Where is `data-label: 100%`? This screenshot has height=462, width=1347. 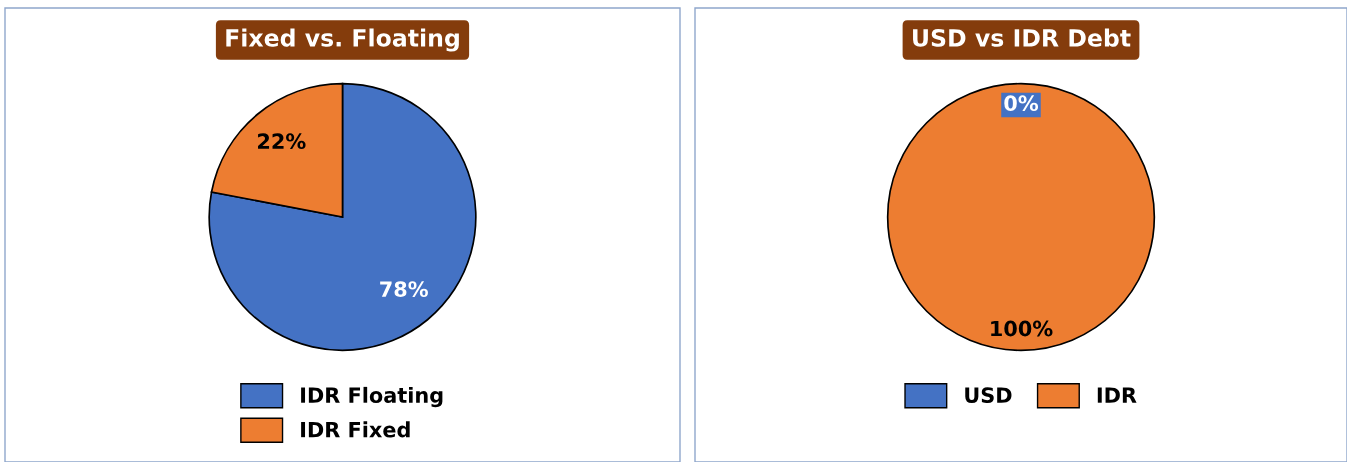
data-label: 100% is located at coordinates (1022, 328).